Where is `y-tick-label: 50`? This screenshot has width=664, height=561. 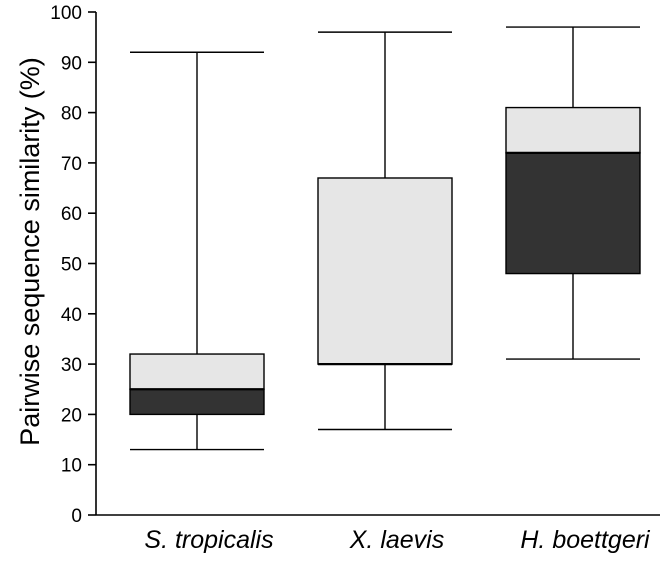 y-tick-label: 50 is located at coordinates (71, 265).